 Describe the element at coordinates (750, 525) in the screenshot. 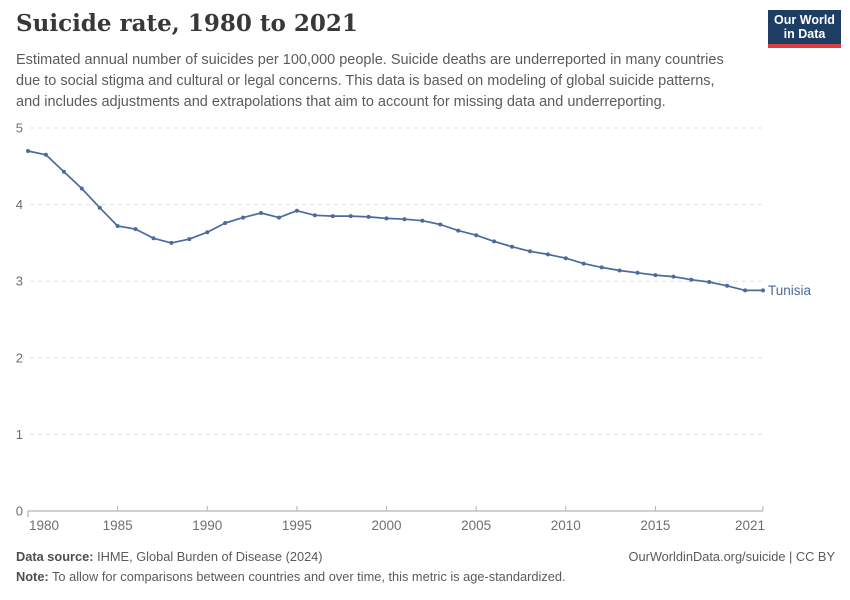

I see `x-axis-tick-label: 2021` at that location.